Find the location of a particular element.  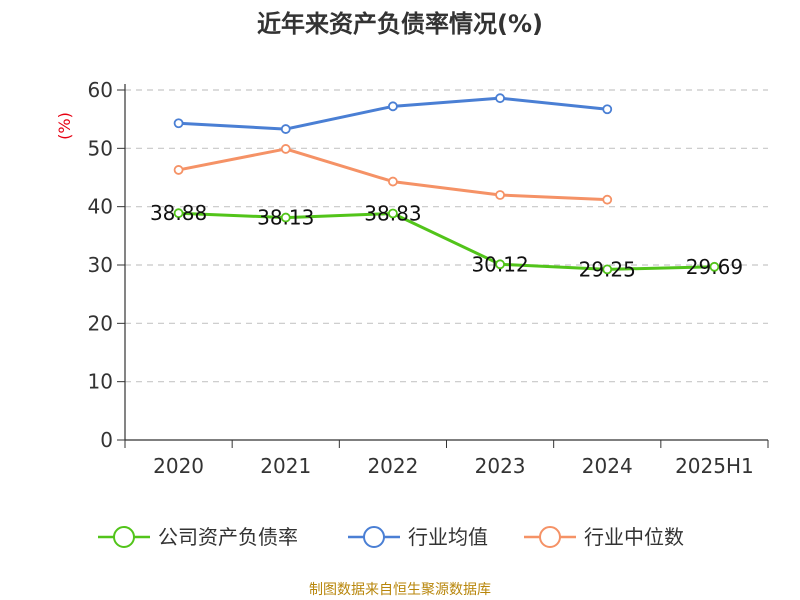

legend-label: 行业中位数 is located at coordinates (634, 537).